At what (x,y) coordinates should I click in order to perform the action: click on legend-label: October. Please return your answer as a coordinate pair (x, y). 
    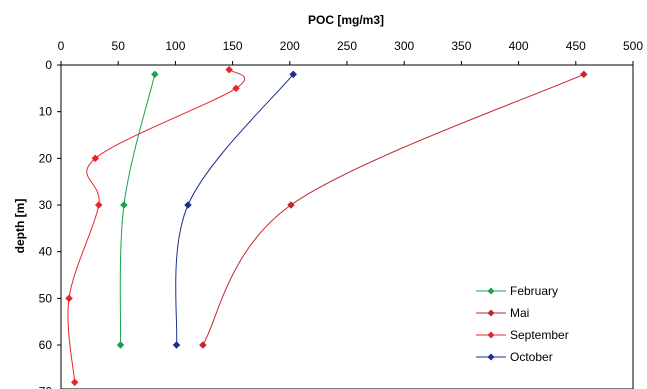
    Looking at the image, I should click on (531, 357).